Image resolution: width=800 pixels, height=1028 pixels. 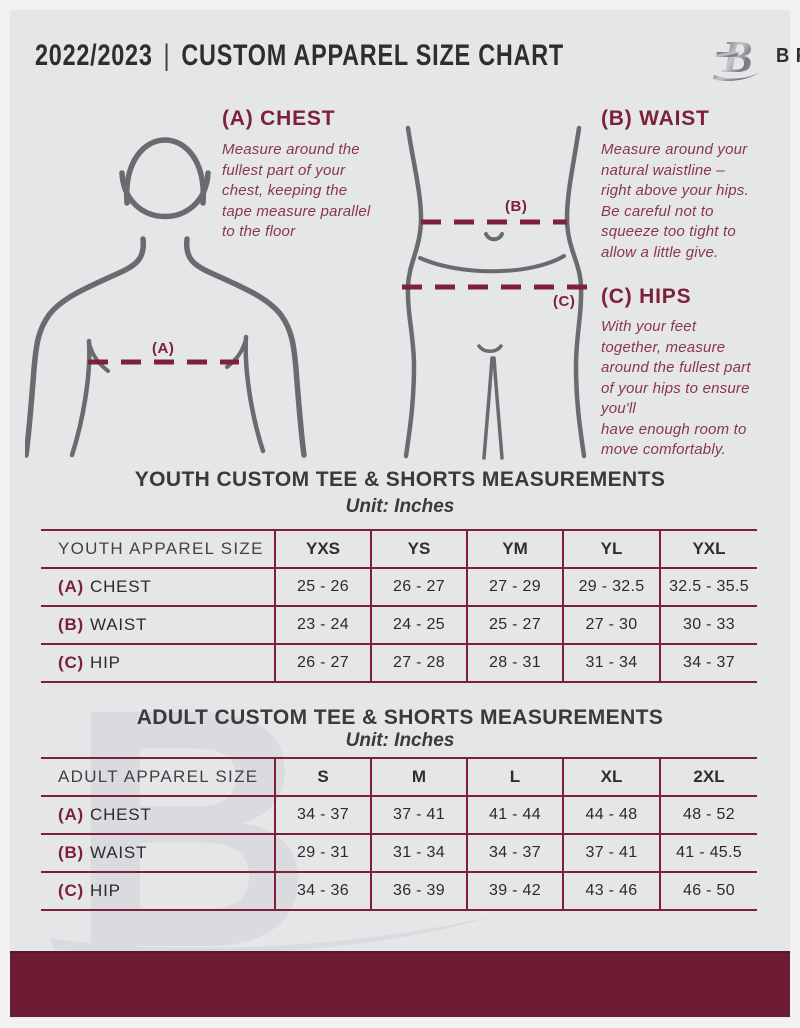 I want to click on table-cell: 44 - 48, so click(x=611, y=815).